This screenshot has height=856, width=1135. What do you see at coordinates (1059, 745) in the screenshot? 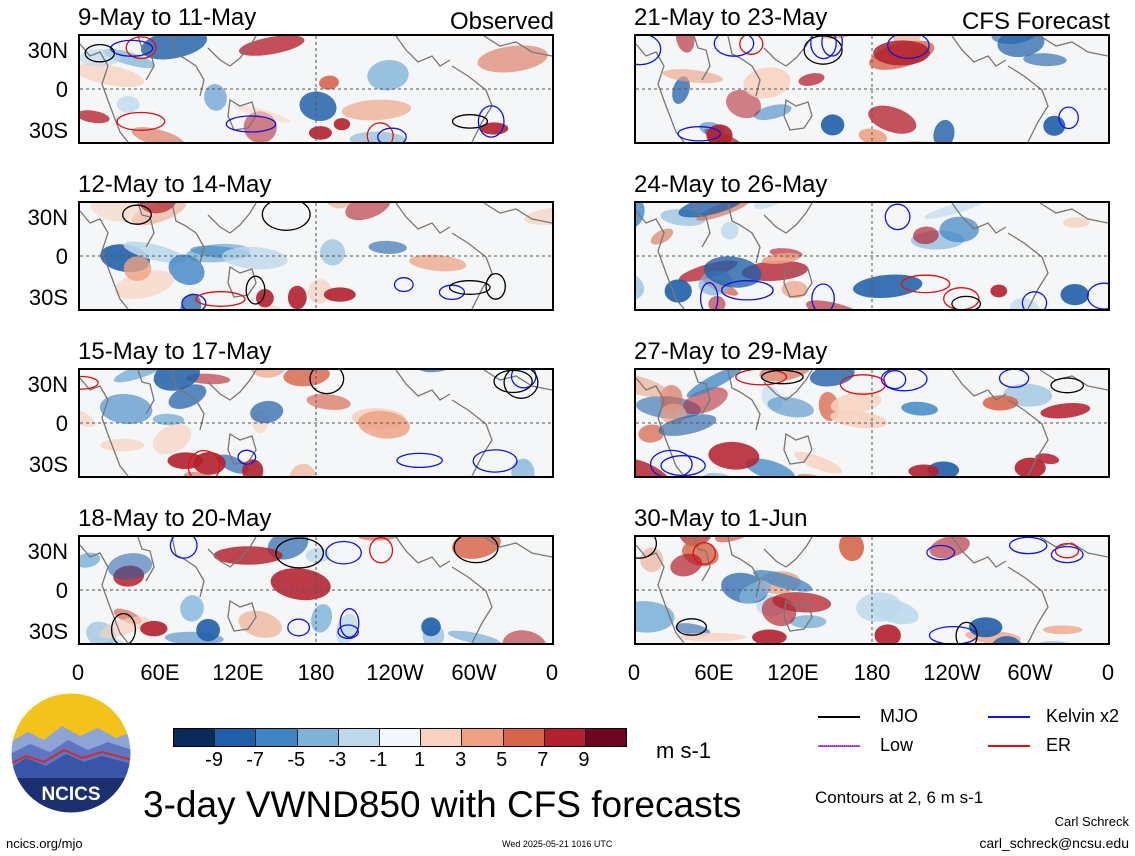
I see `legend-label-er: ER` at bounding box center [1059, 745].